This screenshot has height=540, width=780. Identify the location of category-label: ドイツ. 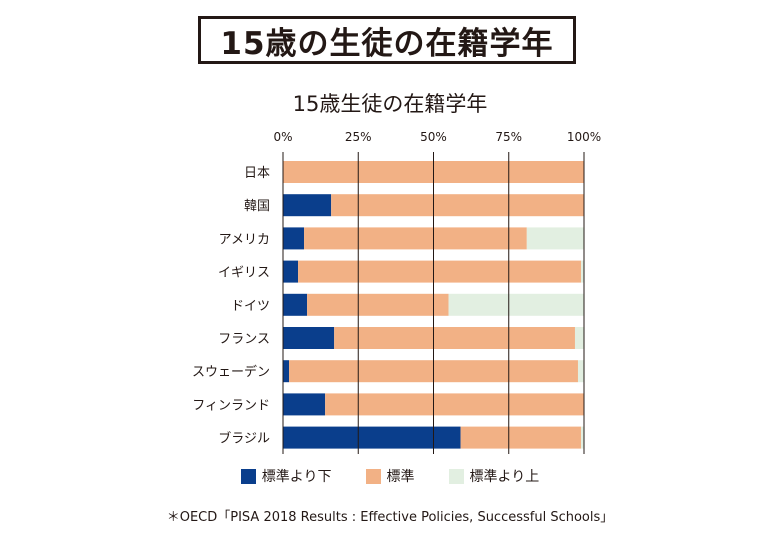
(250, 306).